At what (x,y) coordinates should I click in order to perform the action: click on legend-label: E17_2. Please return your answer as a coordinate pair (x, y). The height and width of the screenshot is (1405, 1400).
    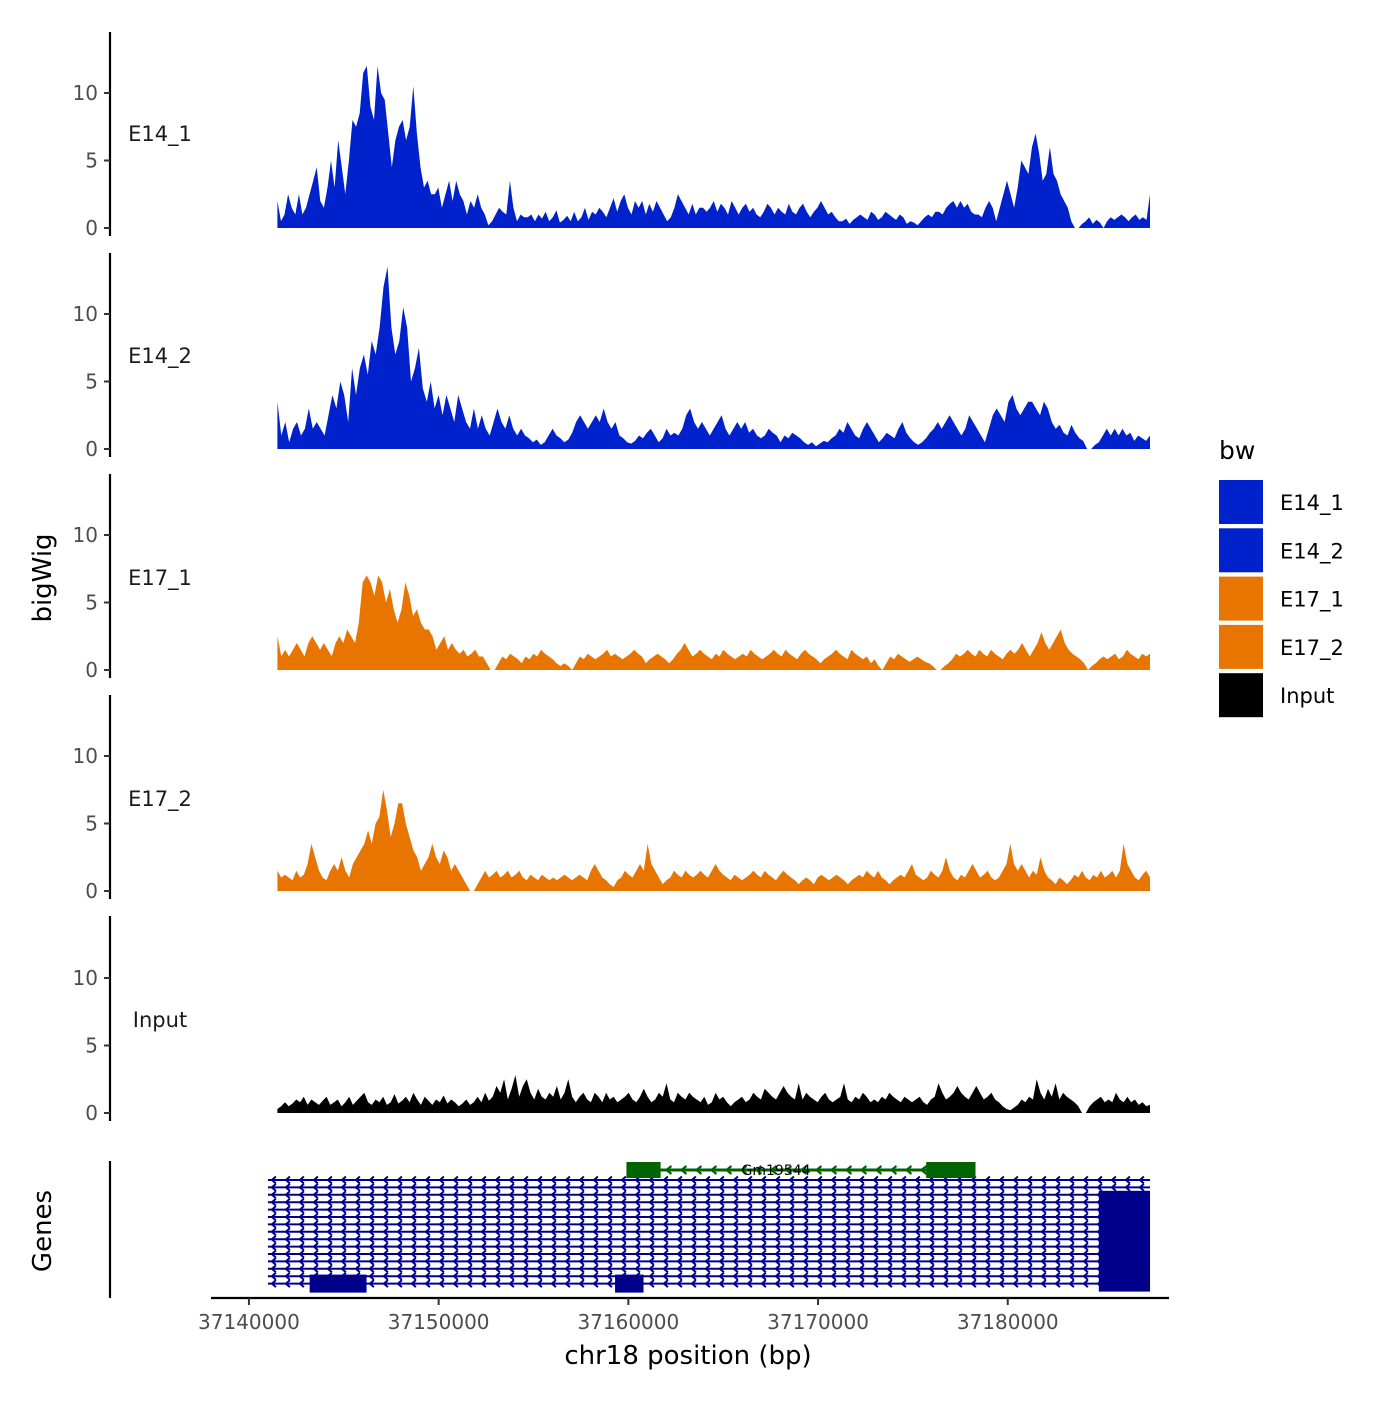
    Looking at the image, I should click on (1312, 648).